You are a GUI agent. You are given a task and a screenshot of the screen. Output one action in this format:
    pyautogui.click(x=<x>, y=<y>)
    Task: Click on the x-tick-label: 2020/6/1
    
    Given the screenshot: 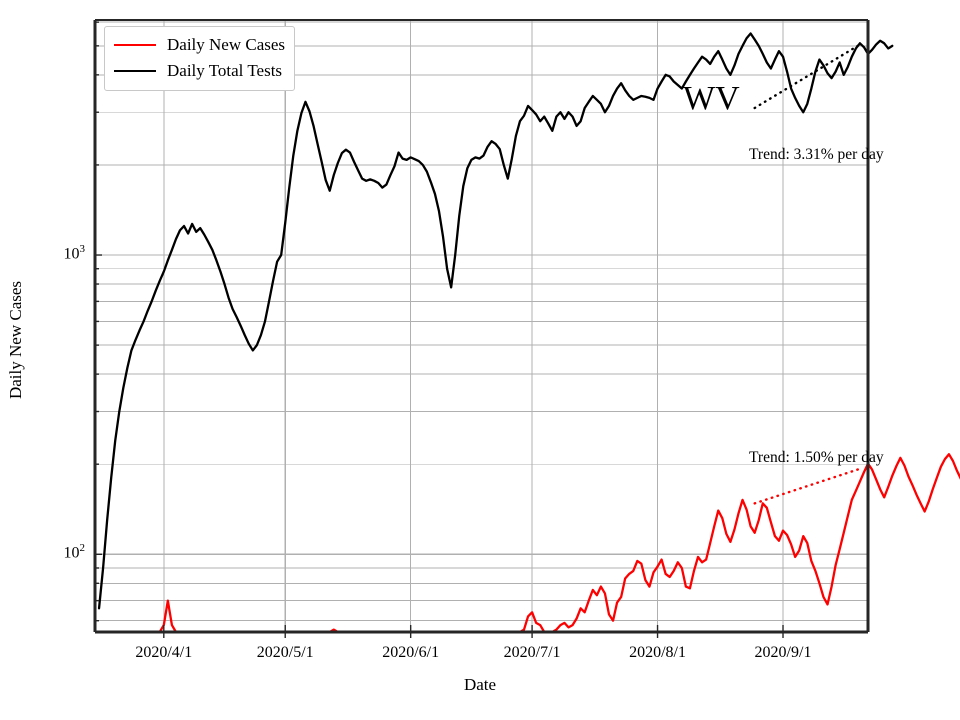 What is the action you would take?
    pyautogui.click(x=411, y=652)
    